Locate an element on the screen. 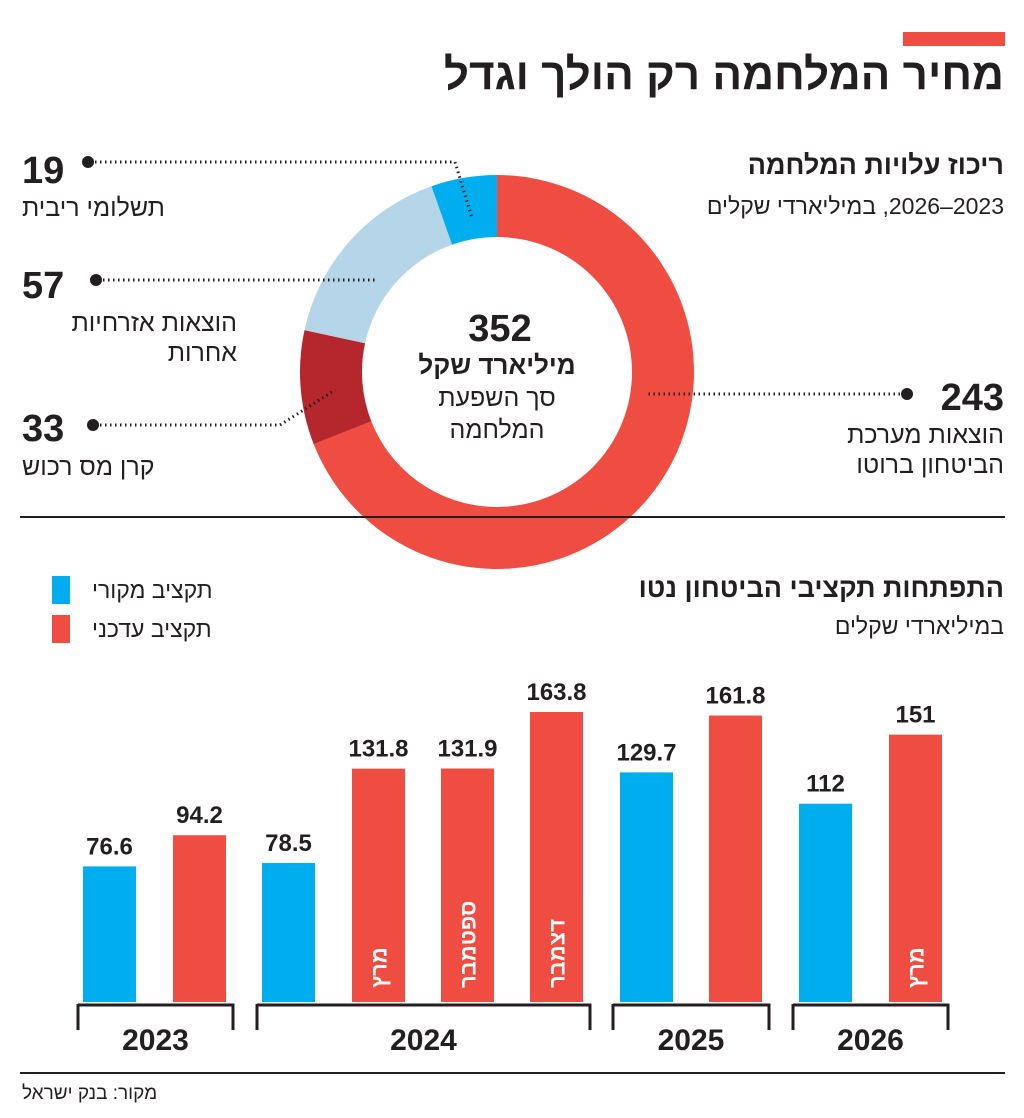 This screenshot has height=1118, width=1024. section-divider is located at coordinates (512, 517).